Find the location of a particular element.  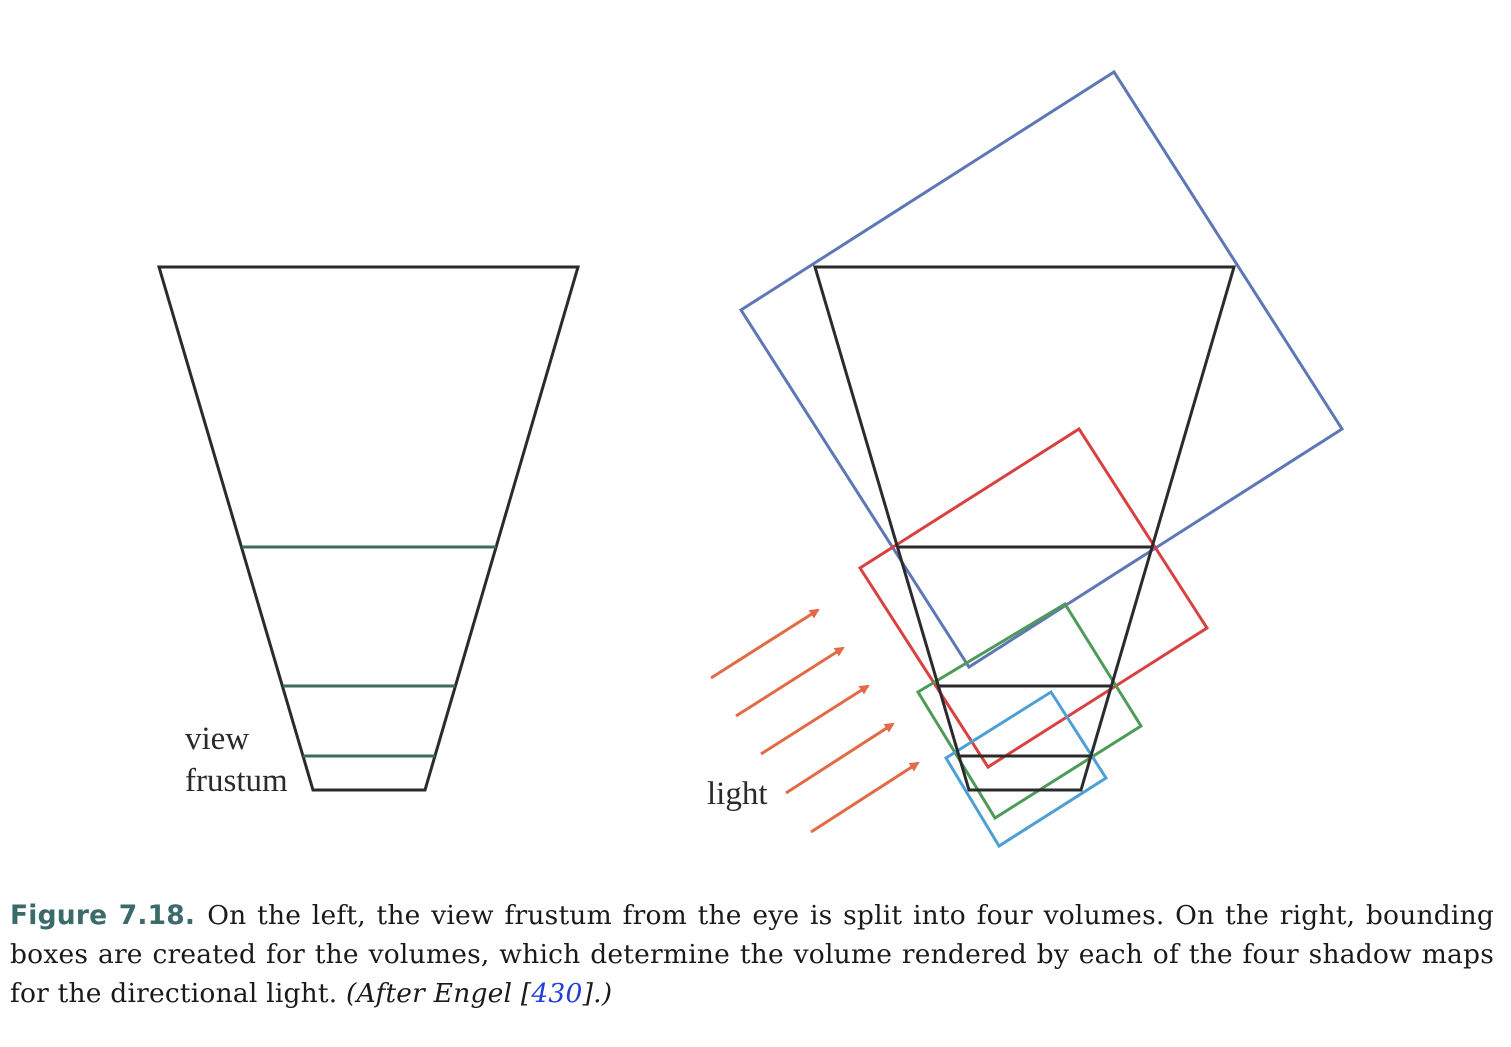

left-panel: view frustum is located at coordinates (368, 532).